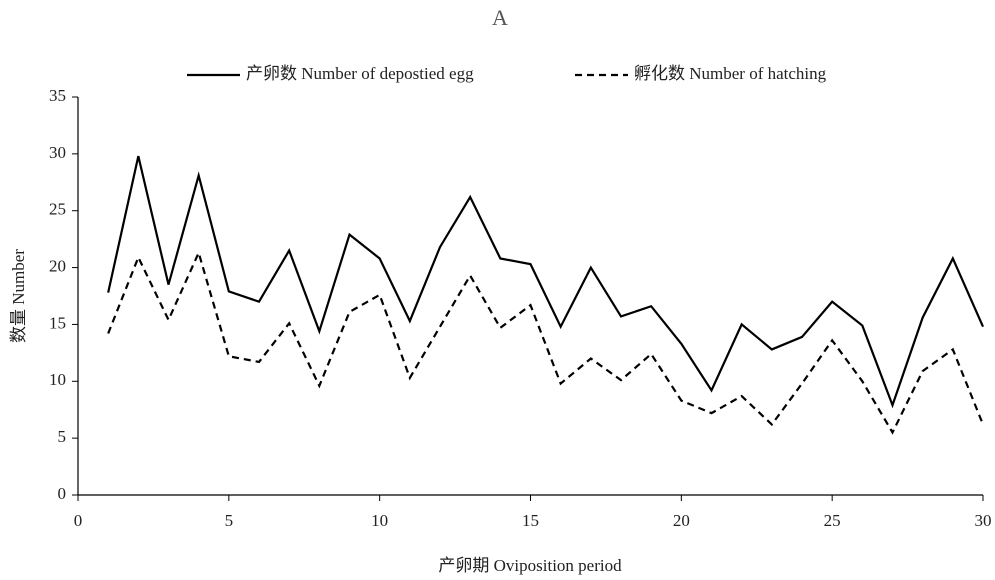 The image size is (995, 580). I want to click on x-tick-label: 15, so click(530, 520).